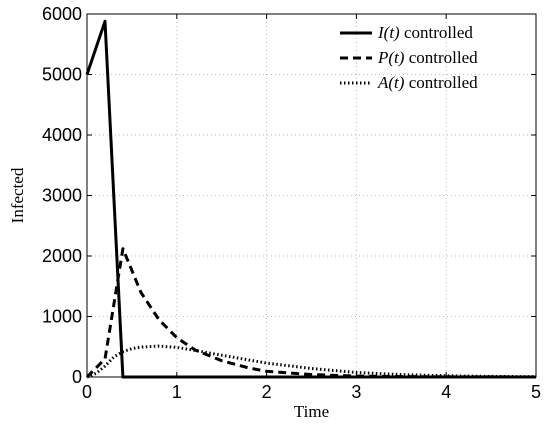 The image size is (550, 433). Describe the element at coordinates (425, 32) in the screenshot. I see `legend-entry: I(t) controlled` at that location.